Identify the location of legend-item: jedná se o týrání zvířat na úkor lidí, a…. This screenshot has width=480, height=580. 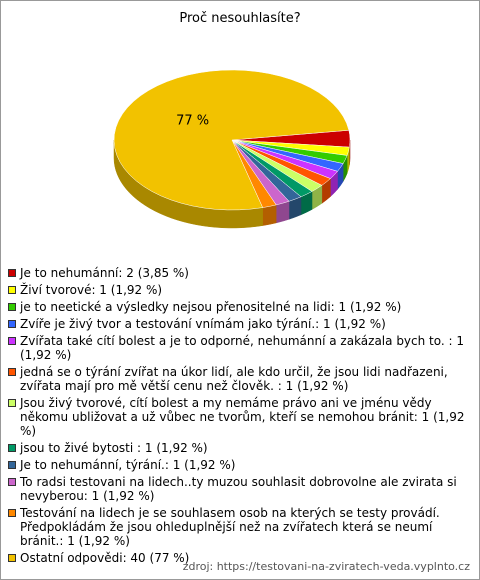
(239, 379).